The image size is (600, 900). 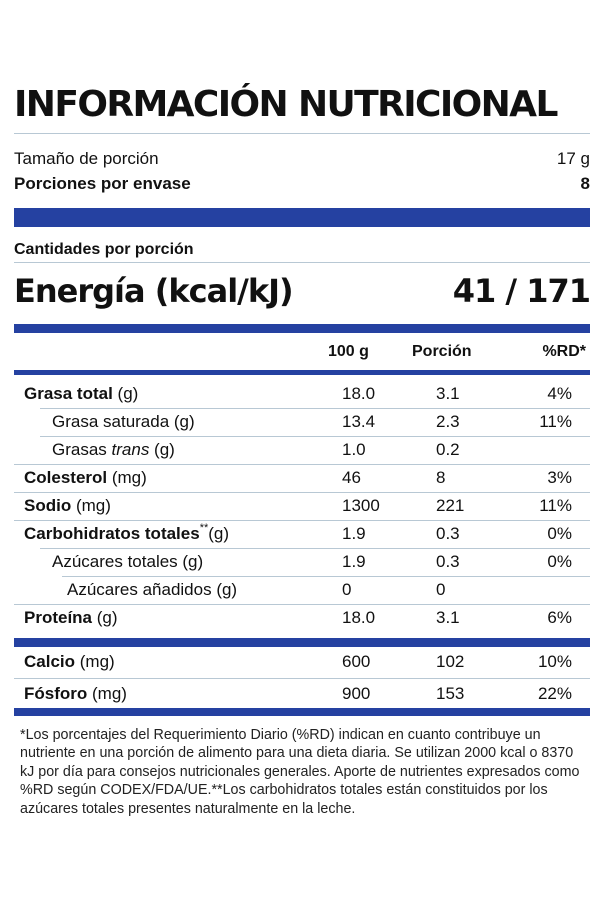 I want to click on value-rd: 22%, so click(x=554, y=693).